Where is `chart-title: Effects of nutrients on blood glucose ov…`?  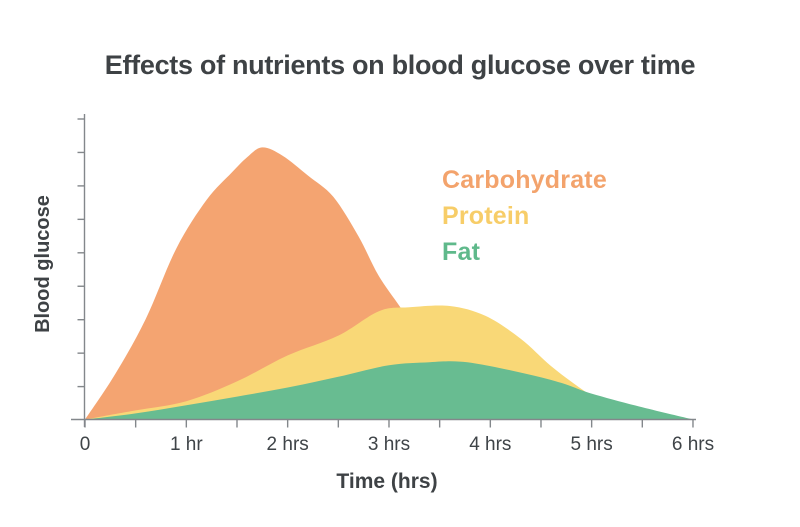 chart-title: Effects of nutrients on blood glucose ov… is located at coordinates (400, 65).